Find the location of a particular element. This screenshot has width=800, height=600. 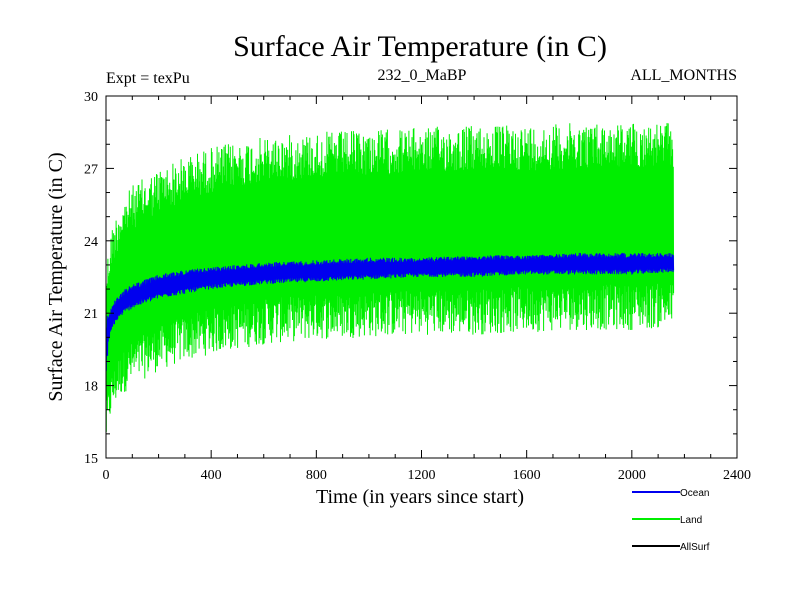

y-tick-label: 27 is located at coordinates (91, 169).